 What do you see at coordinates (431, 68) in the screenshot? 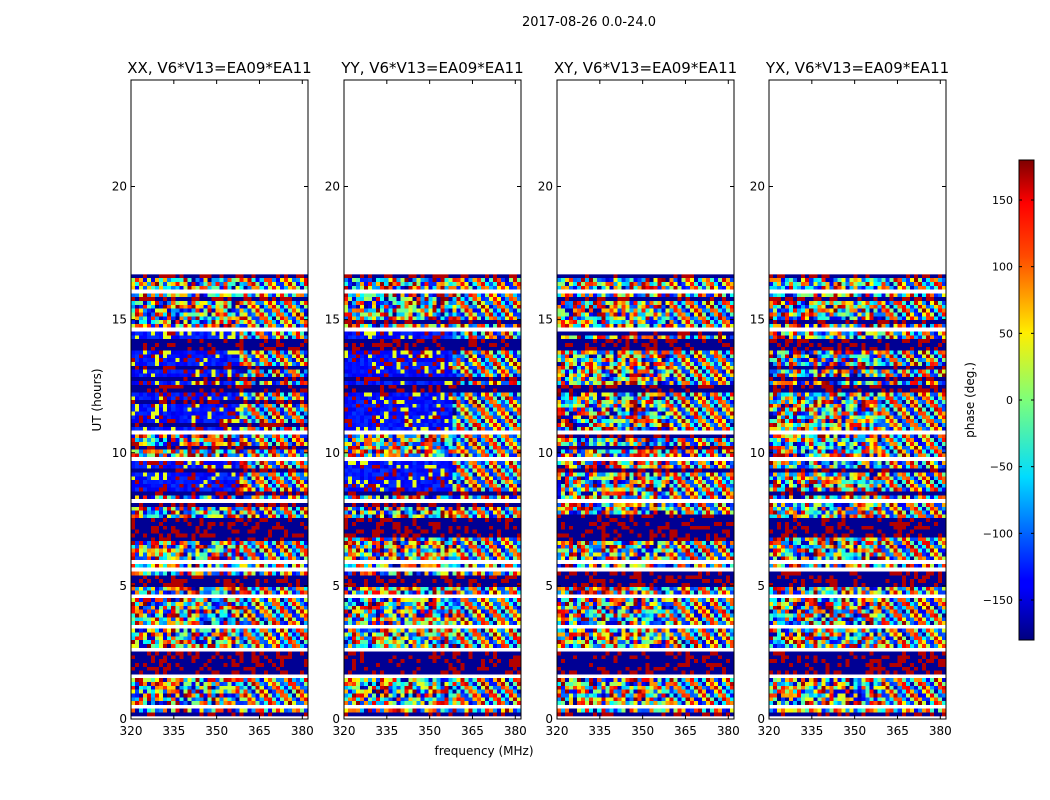
I see `panel-title: YY, V6*V13=EA09*EA11` at bounding box center [431, 68].